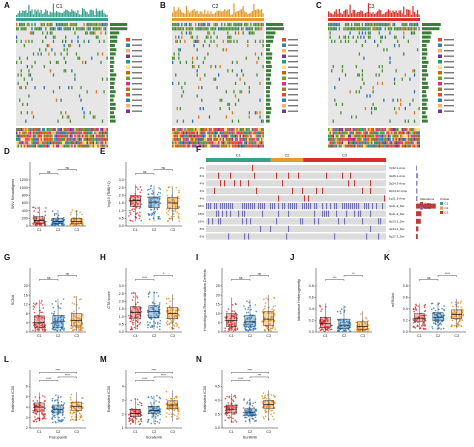  What do you see at coordinates (59, 7) in the screenshot?
I see `oncoprint-title: C1` at bounding box center [59, 7].